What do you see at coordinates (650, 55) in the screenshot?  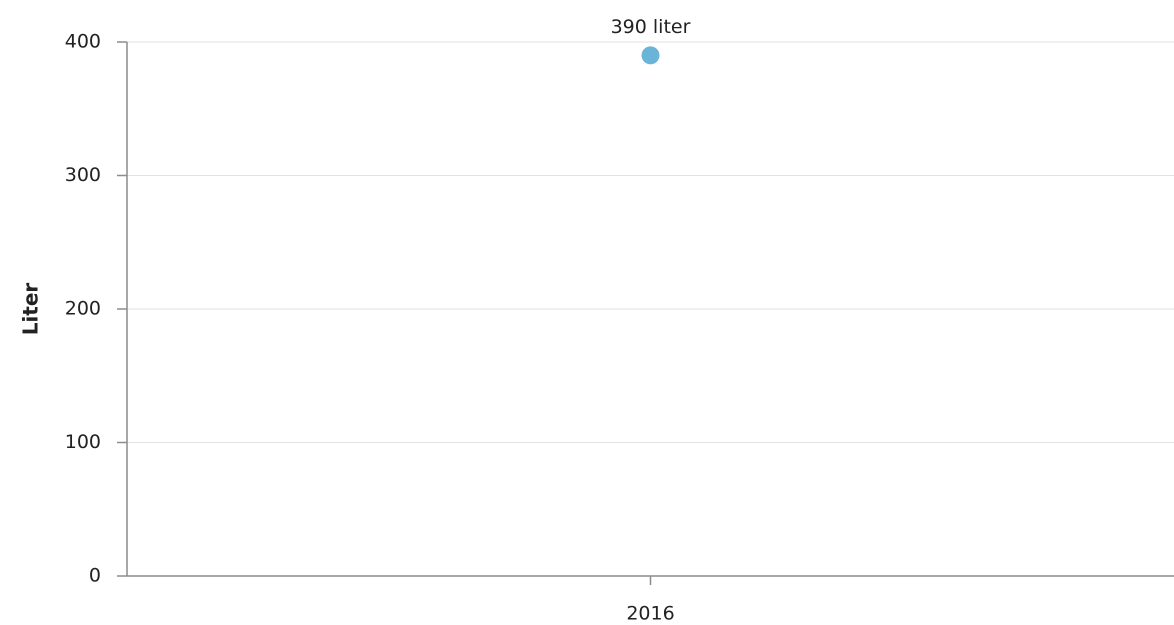 I see `point` at bounding box center [650, 55].